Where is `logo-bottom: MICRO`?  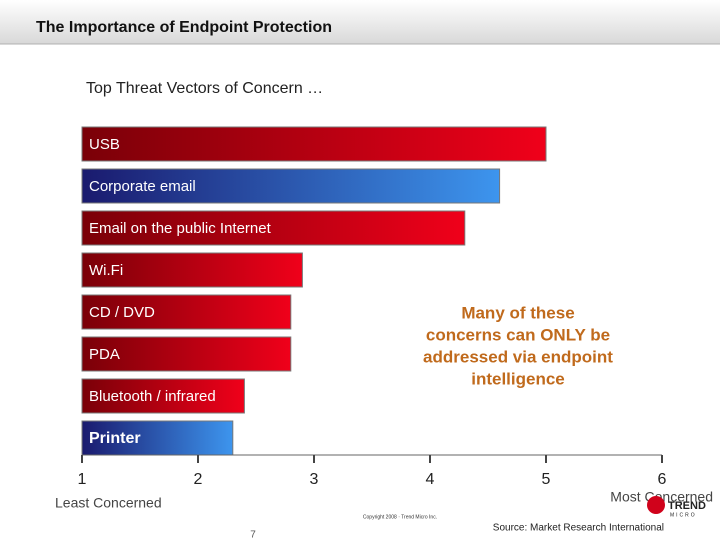 logo-bottom: MICRO is located at coordinates (683, 515).